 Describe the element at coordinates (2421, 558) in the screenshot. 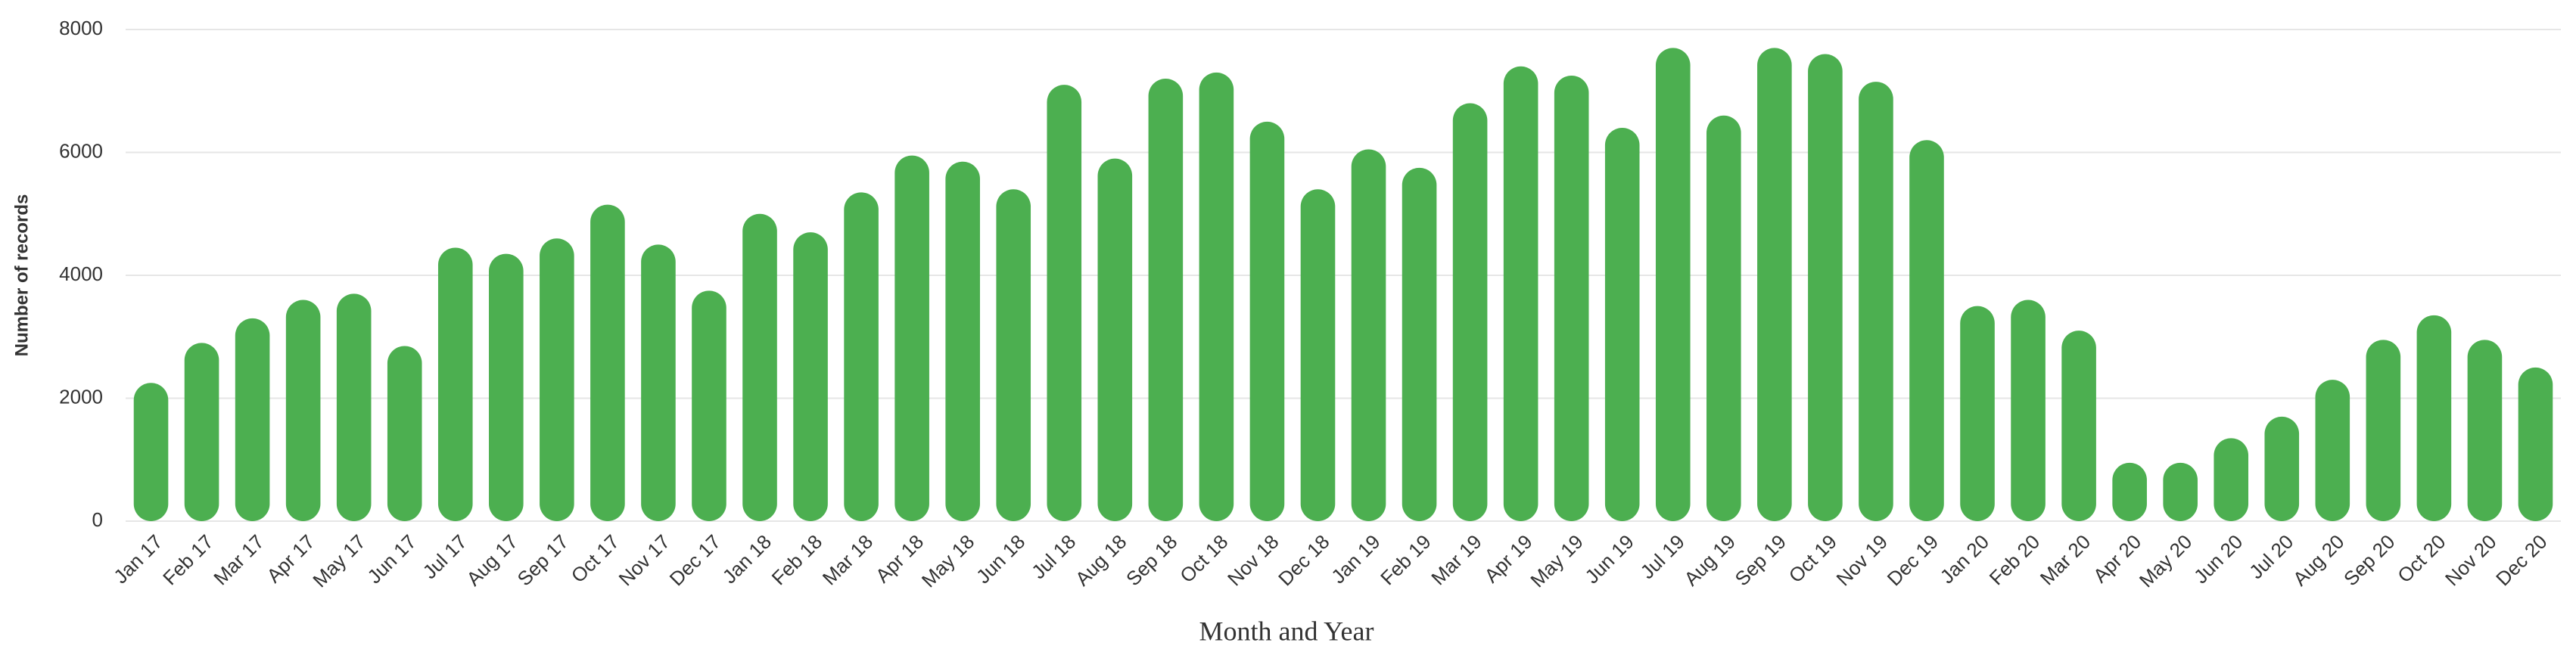

I see `x-tick-label: Oct 20` at that location.